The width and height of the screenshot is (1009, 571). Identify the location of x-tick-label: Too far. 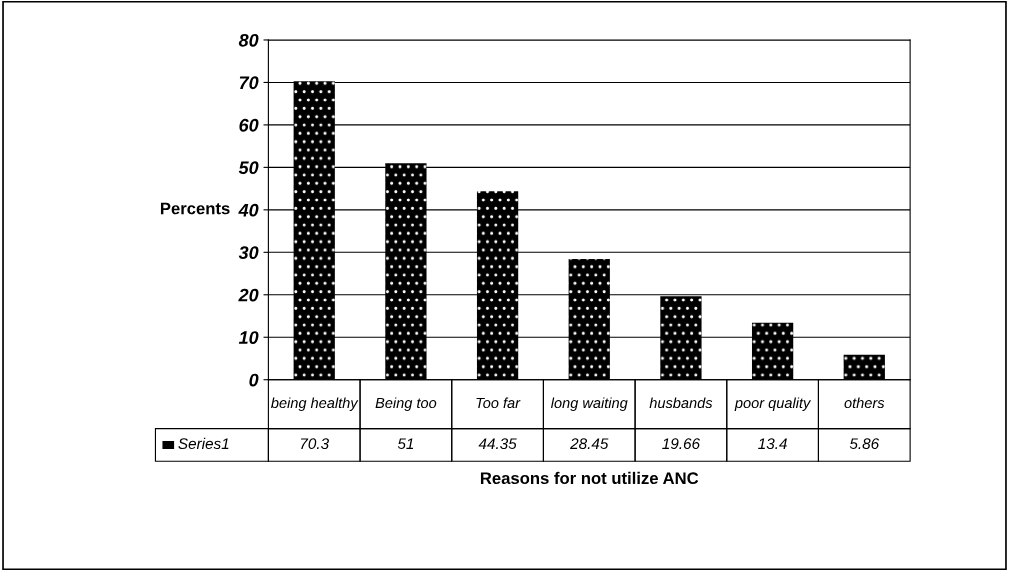
(498, 403).